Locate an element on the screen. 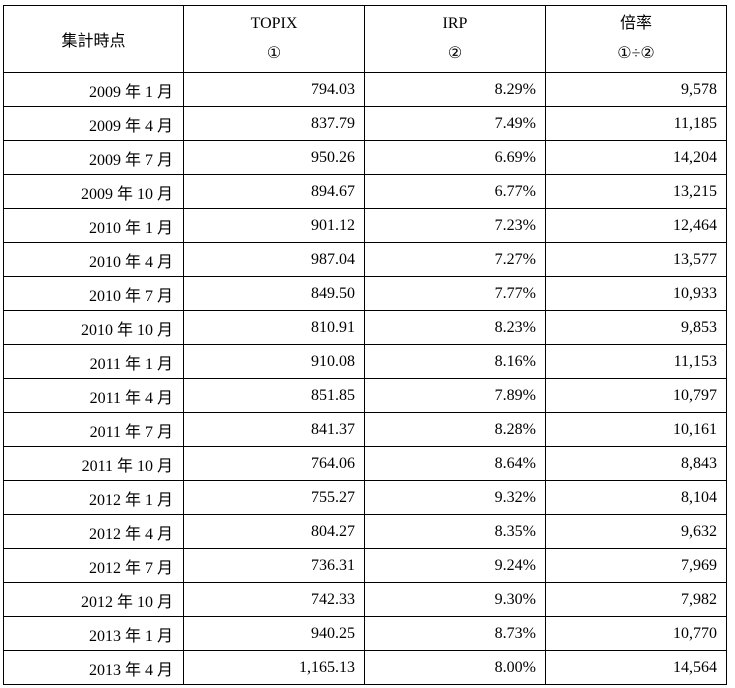  table-row: 2013 年 1 月 940.25 8.73% 10,770 is located at coordinates (365, 633).